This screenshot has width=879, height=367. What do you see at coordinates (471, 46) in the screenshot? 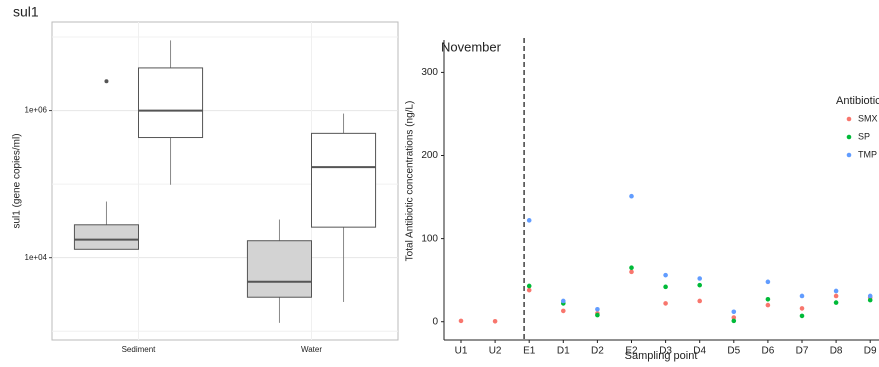
I see `annotation: November` at bounding box center [471, 46].